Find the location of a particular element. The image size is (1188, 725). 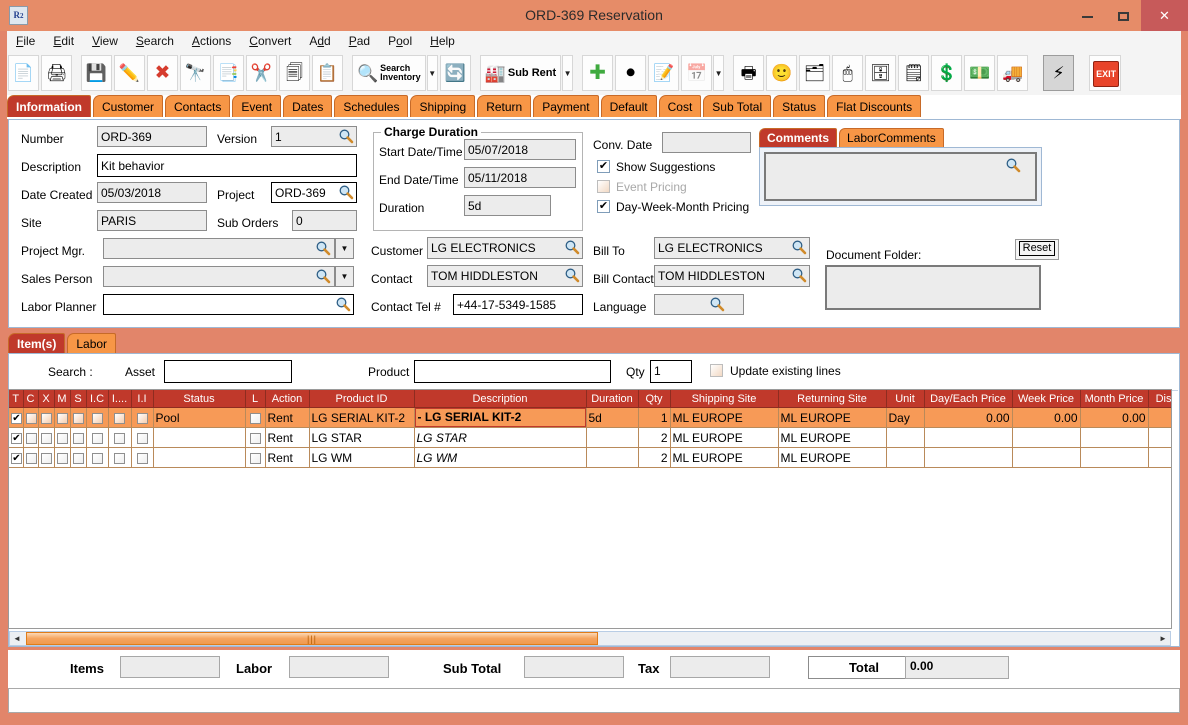

column-header-c: C is located at coordinates (31, 399).